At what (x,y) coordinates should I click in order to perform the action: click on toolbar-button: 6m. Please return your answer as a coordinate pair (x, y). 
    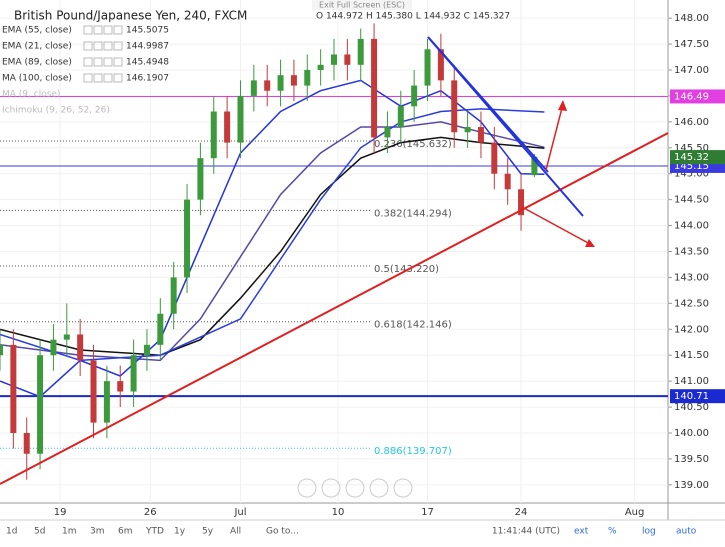
    Looking at the image, I should click on (125, 532).